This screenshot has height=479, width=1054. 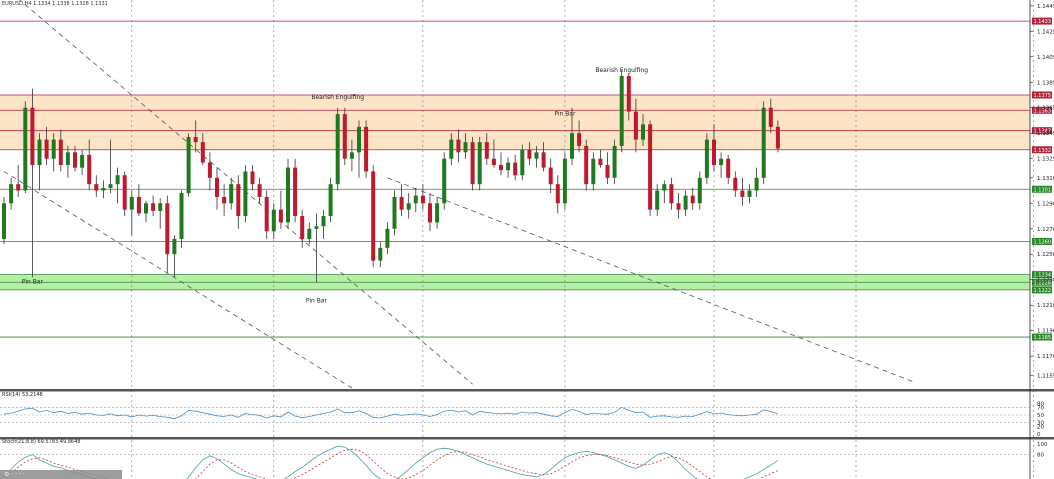 I want to click on level-tag-label: 1.1347, so click(x=1043, y=132).